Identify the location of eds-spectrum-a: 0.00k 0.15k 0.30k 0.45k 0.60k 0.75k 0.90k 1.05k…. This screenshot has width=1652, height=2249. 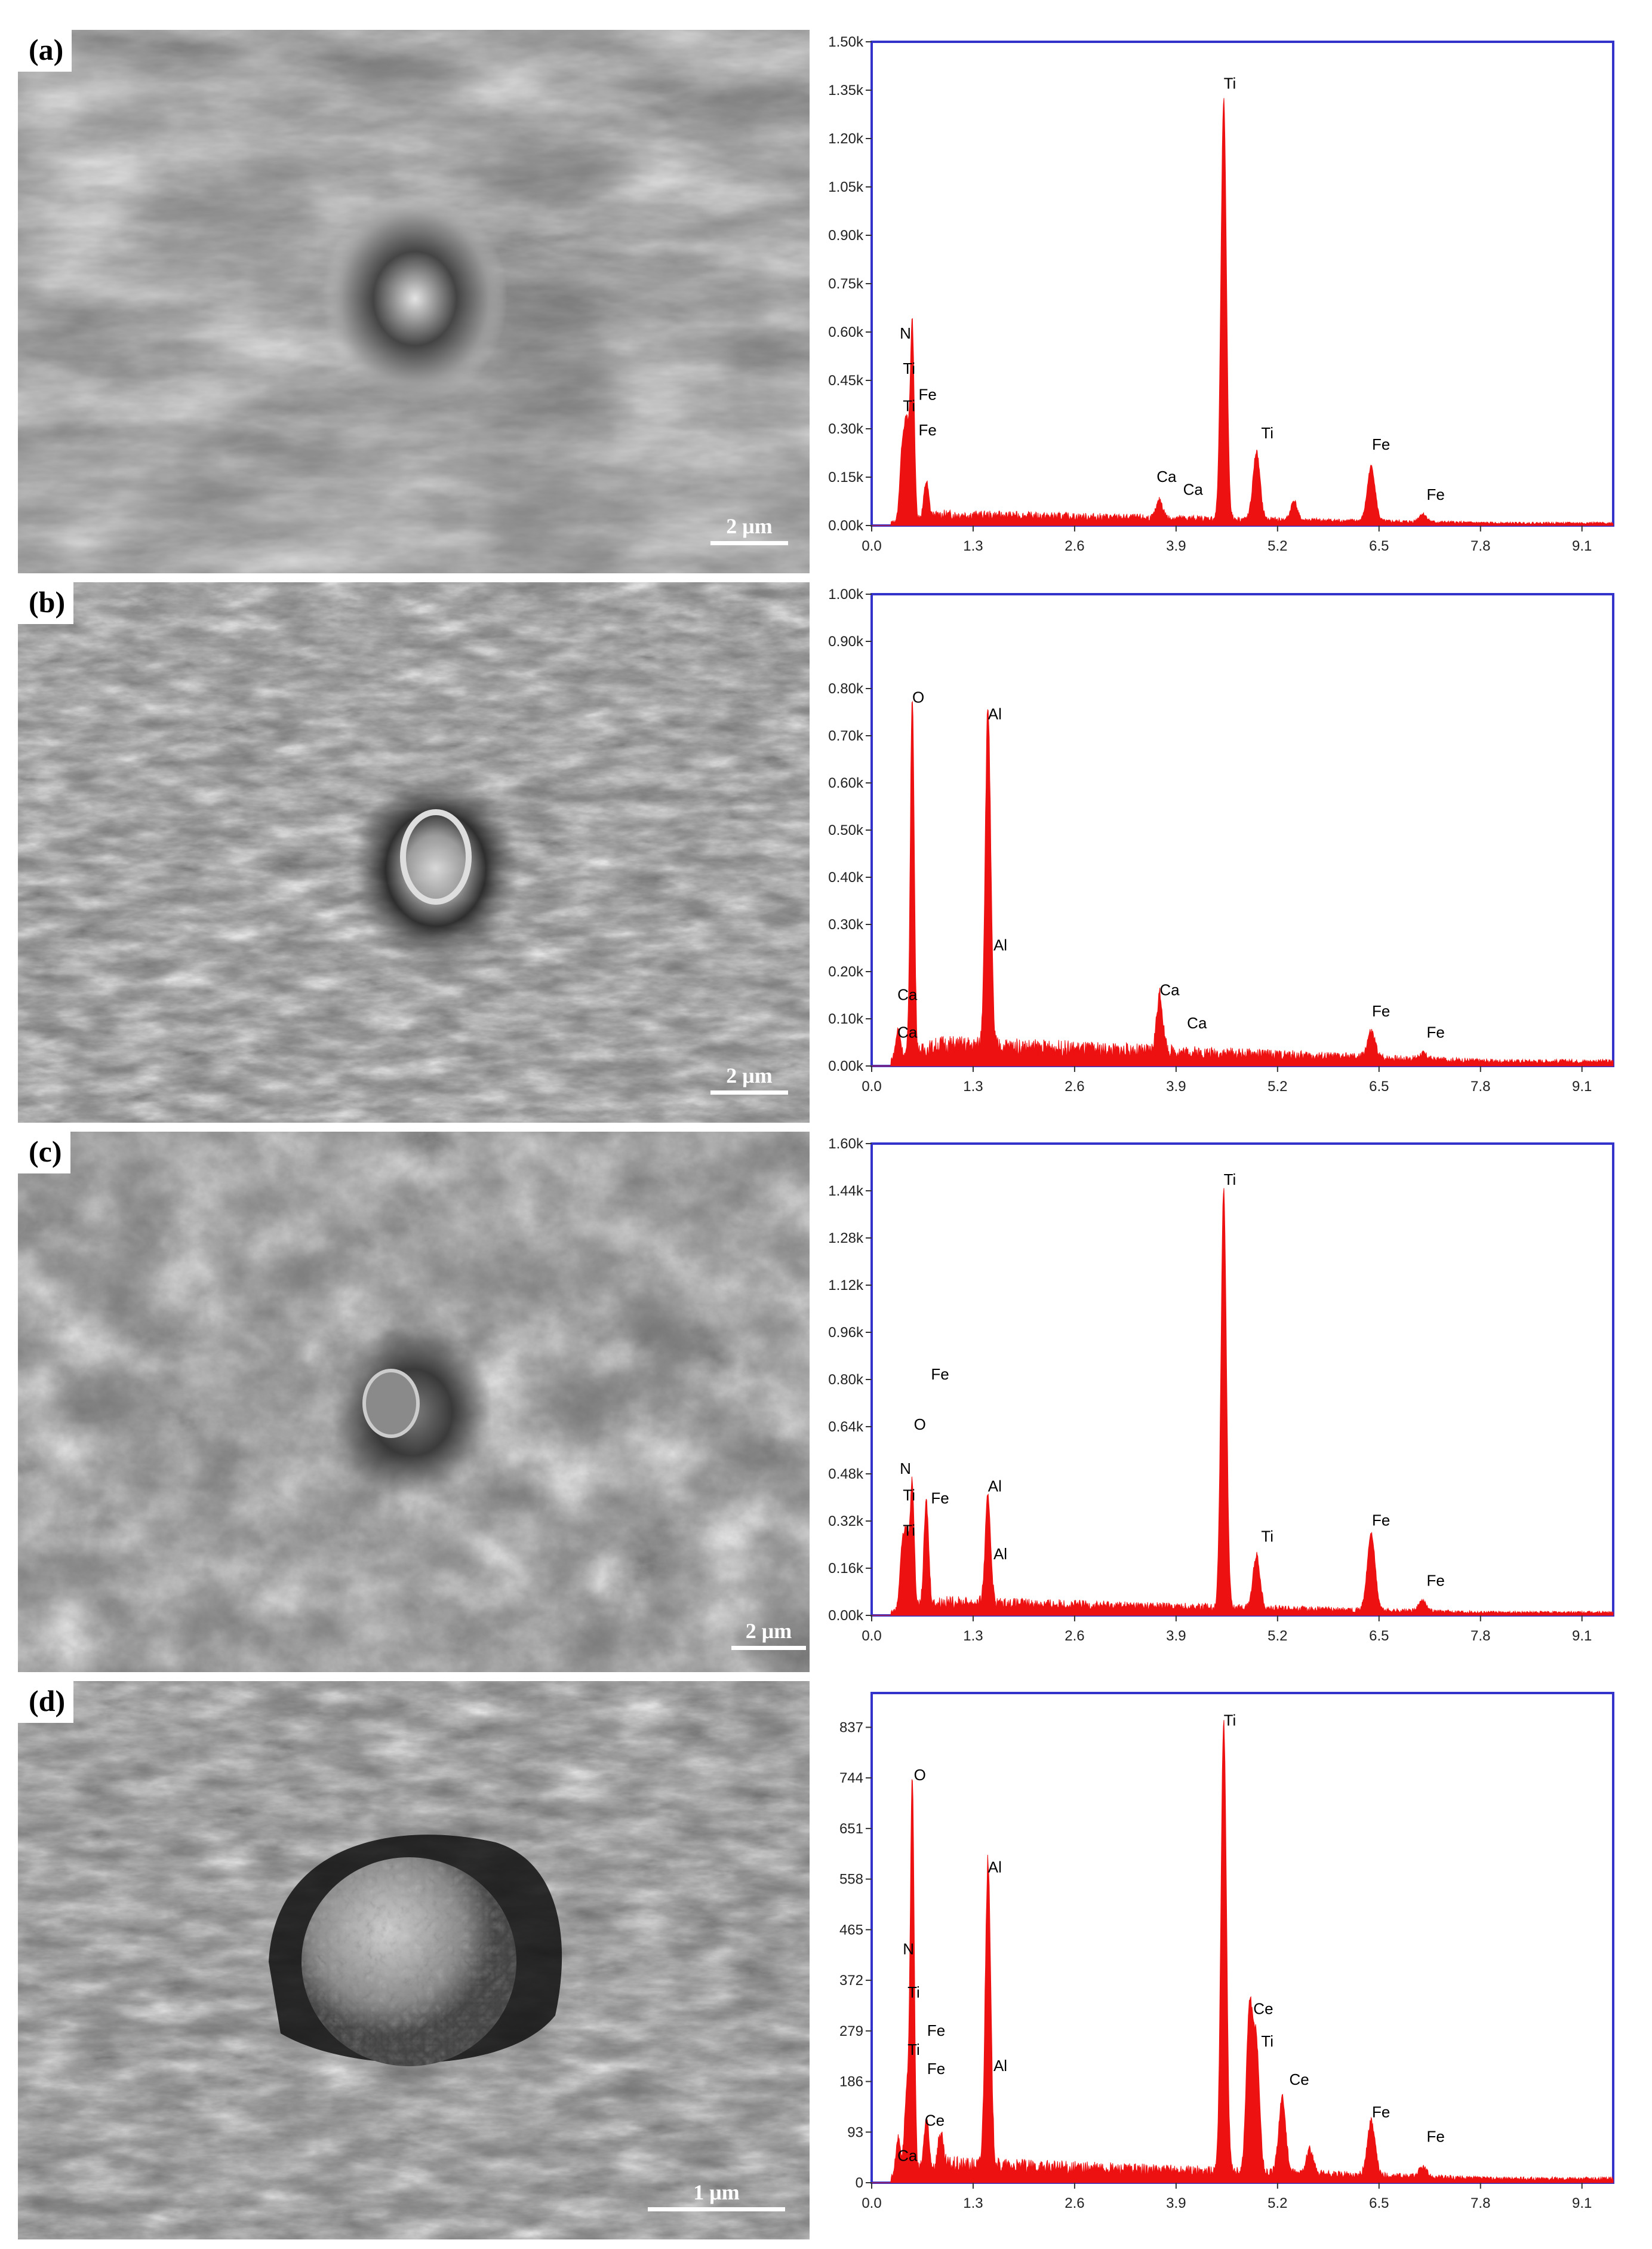
(1221, 298).